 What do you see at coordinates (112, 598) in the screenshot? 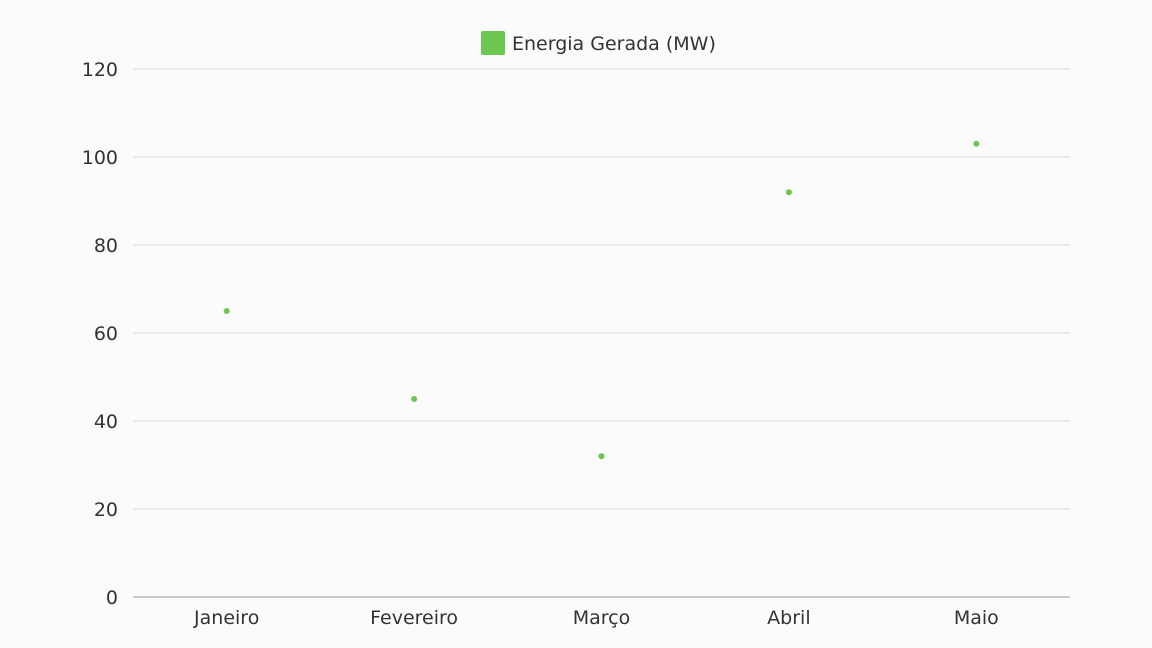
I see `y-tick-label: 0` at bounding box center [112, 598].